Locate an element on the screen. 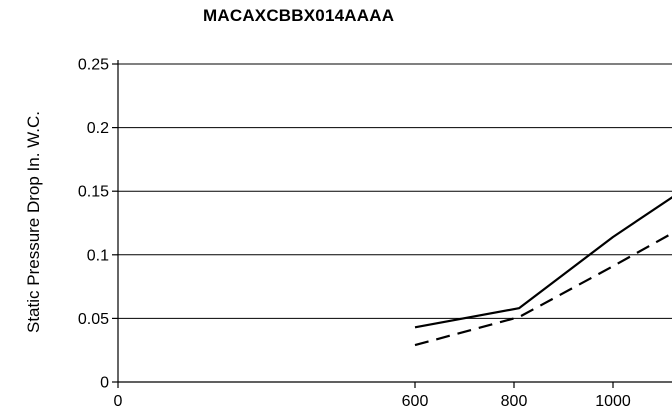 This screenshot has height=419, width=672. y-tick-label-5: 0.25 is located at coordinates (93, 65).